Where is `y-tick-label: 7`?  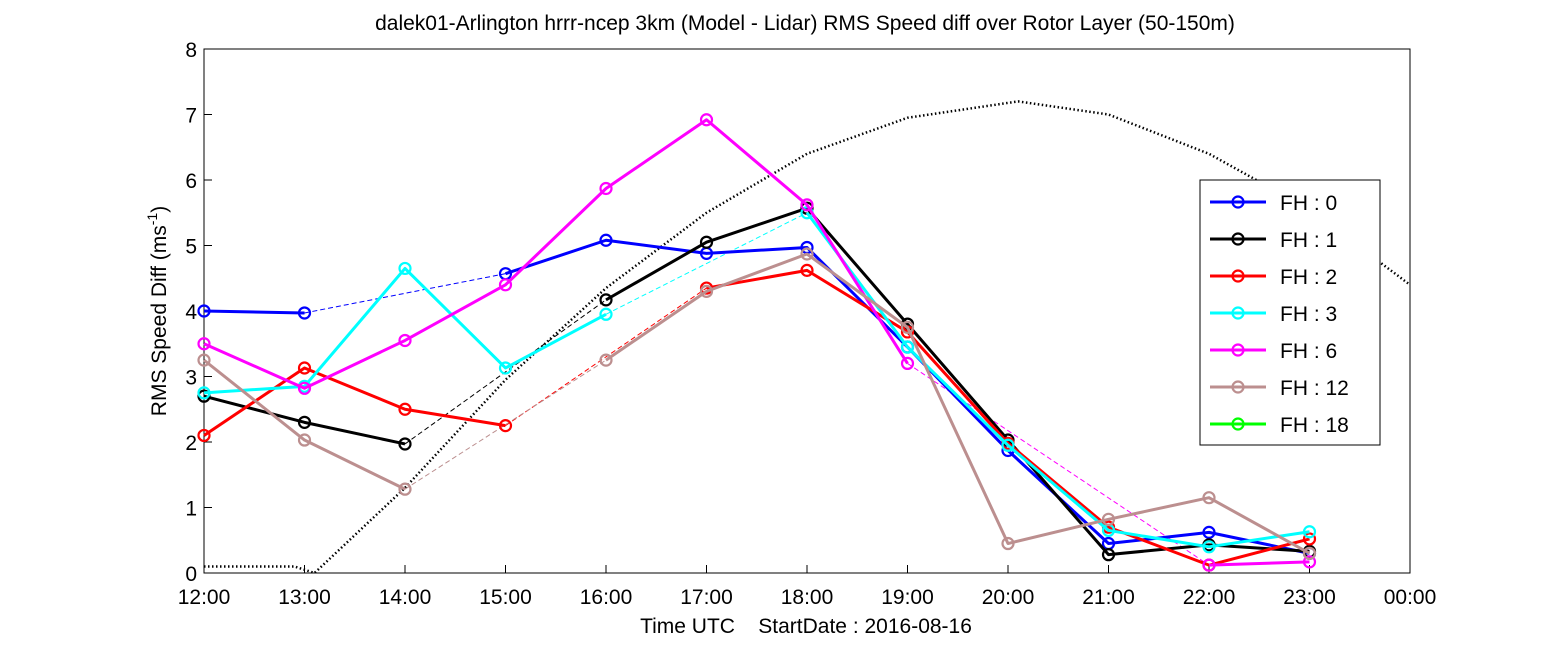
y-tick-label: 7 is located at coordinates (191, 116).